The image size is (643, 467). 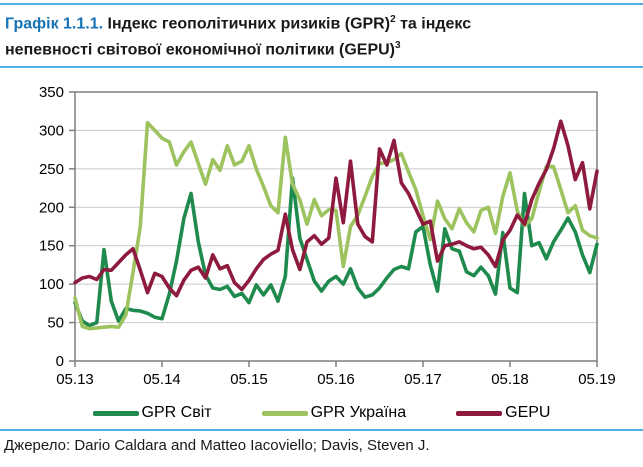 What do you see at coordinates (284, 413) in the screenshot?
I see `legend-swatch-gpr-ukraine` at bounding box center [284, 413].